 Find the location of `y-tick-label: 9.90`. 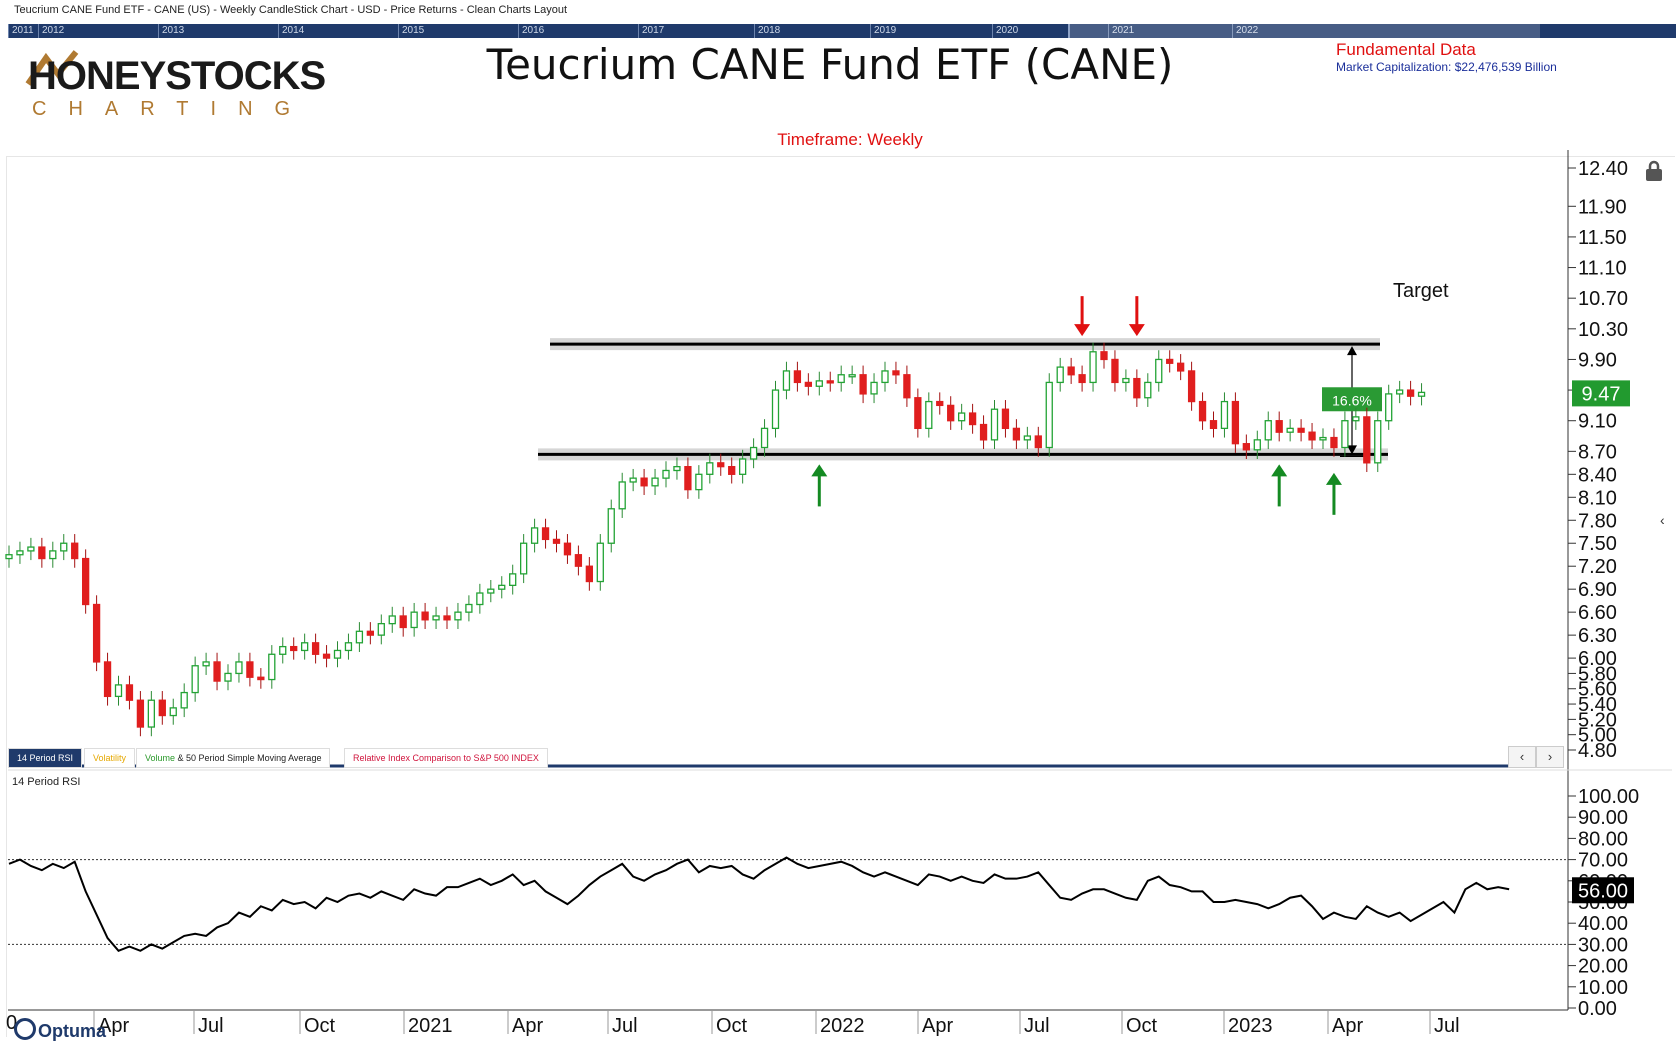

y-tick-label: 9.90 is located at coordinates (1597, 360).